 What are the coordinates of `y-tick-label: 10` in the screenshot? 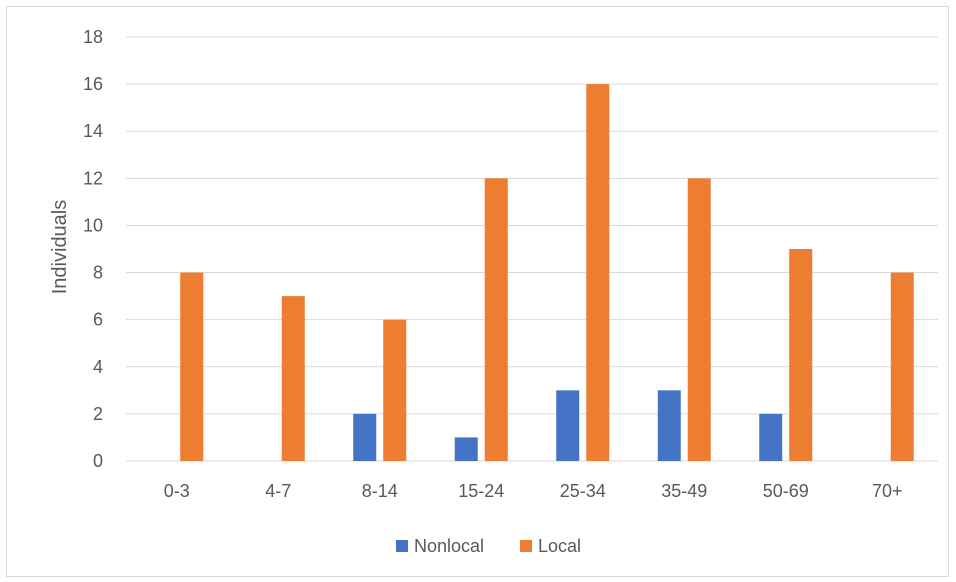 It's located at (93, 225).